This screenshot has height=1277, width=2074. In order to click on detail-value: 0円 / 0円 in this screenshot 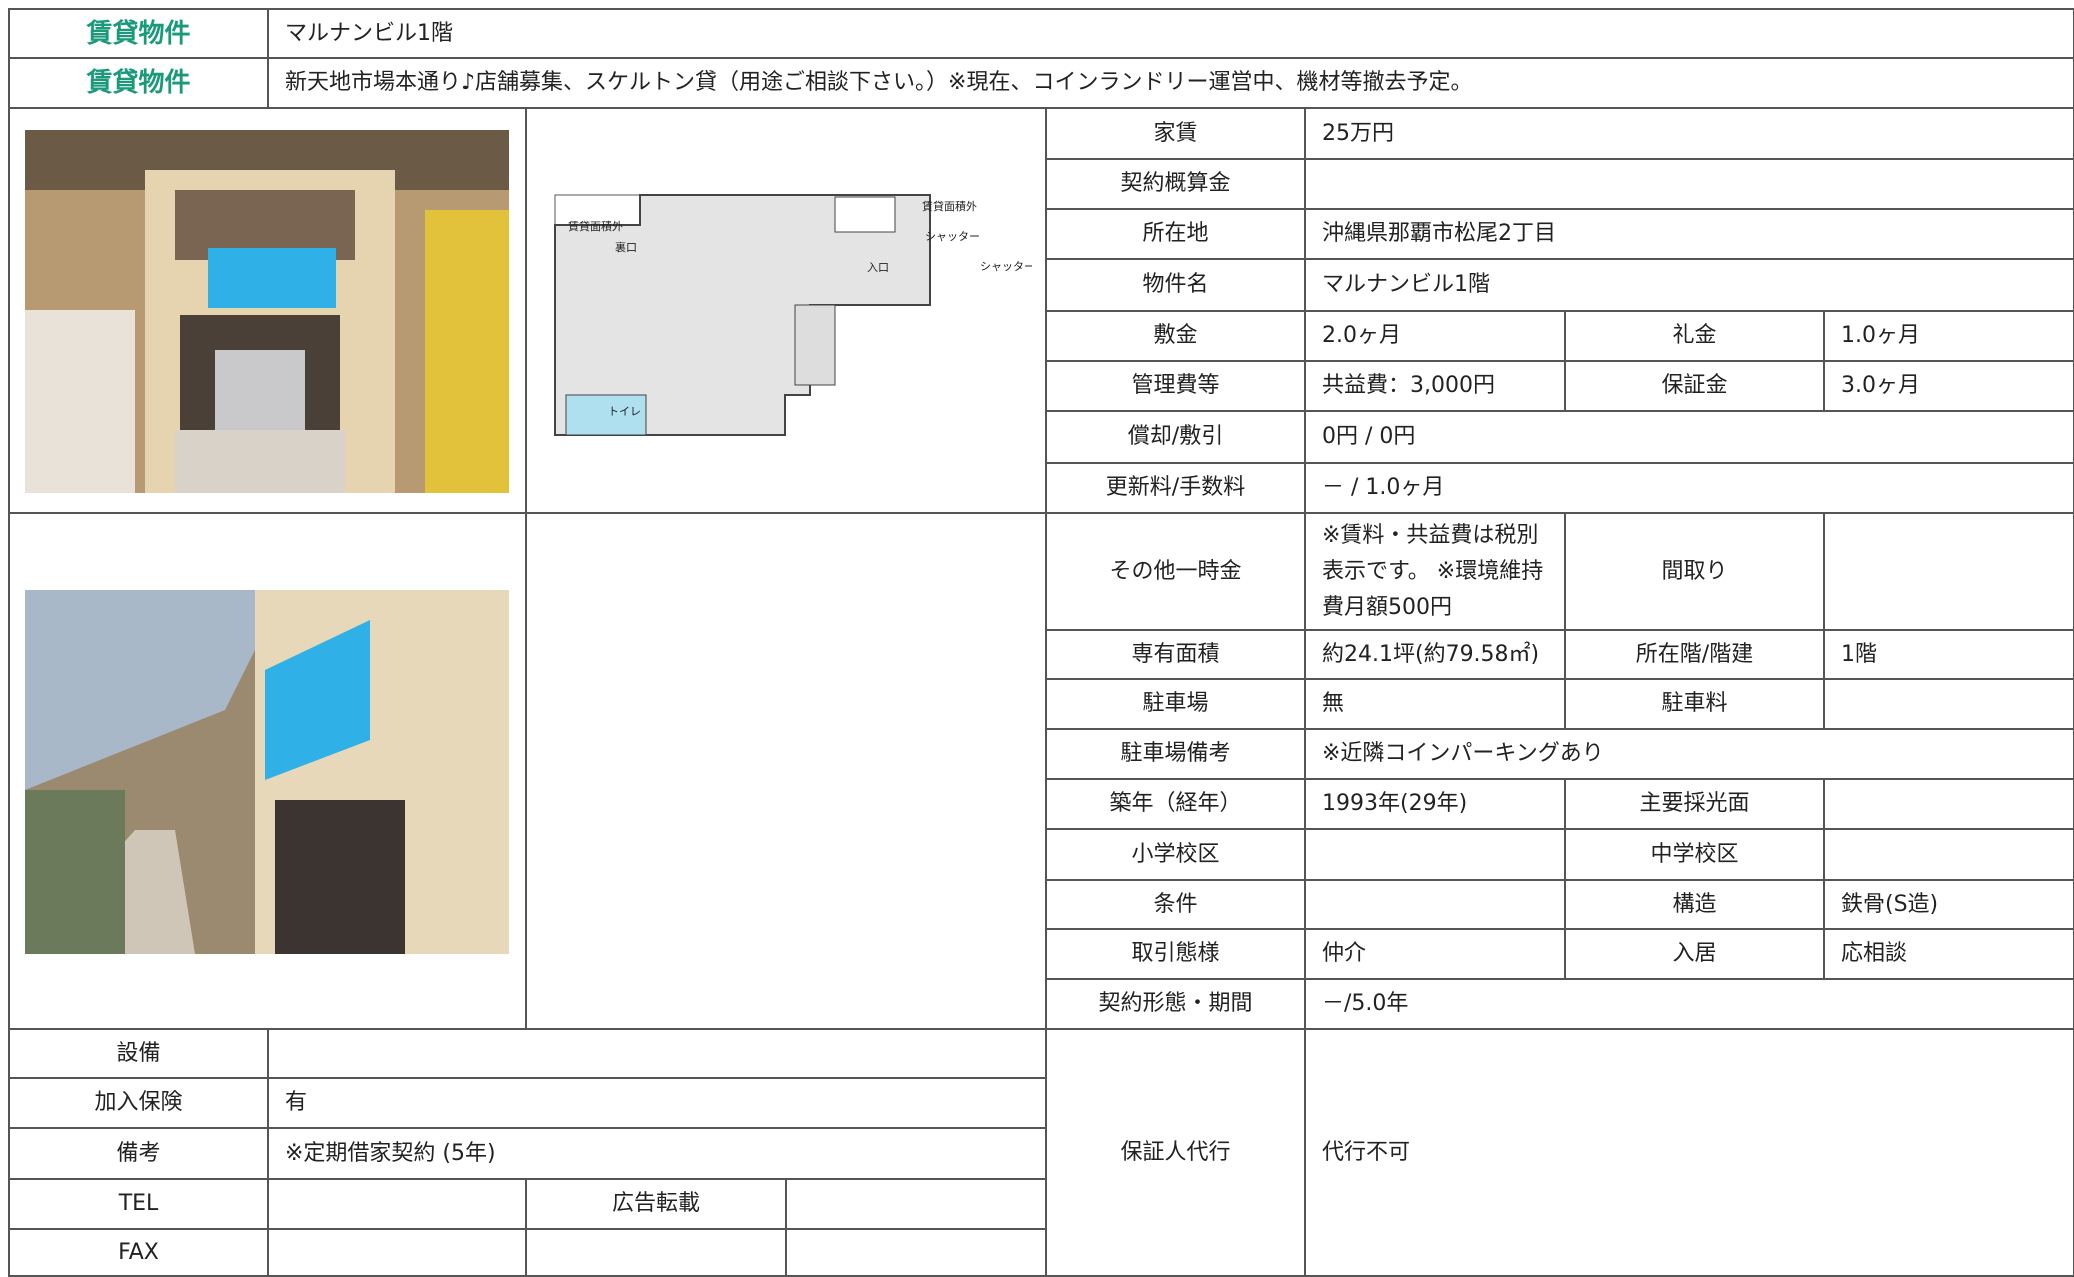, I will do `click(1689, 437)`.